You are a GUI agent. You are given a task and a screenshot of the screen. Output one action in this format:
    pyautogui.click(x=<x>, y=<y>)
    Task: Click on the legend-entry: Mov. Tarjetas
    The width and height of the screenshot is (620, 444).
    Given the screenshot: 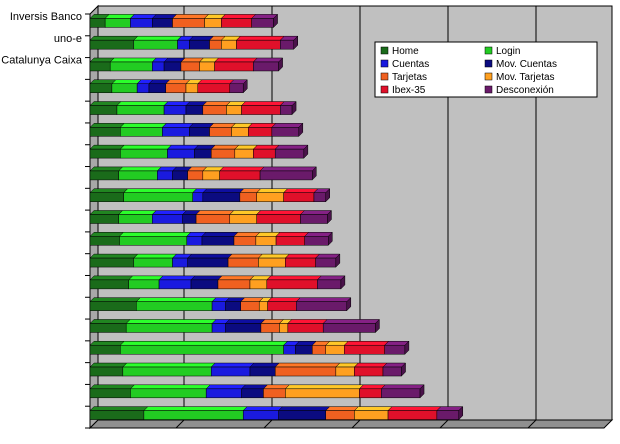 What is the action you would take?
    pyautogui.click(x=525, y=77)
    